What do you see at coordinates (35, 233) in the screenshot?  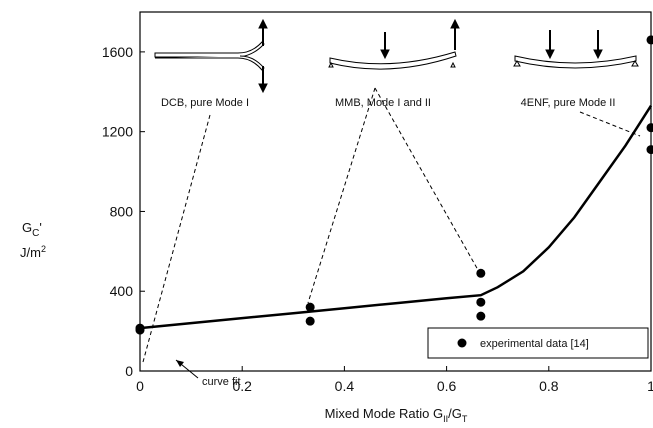 I see `y-label-subscript: C` at bounding box center [35, 233].